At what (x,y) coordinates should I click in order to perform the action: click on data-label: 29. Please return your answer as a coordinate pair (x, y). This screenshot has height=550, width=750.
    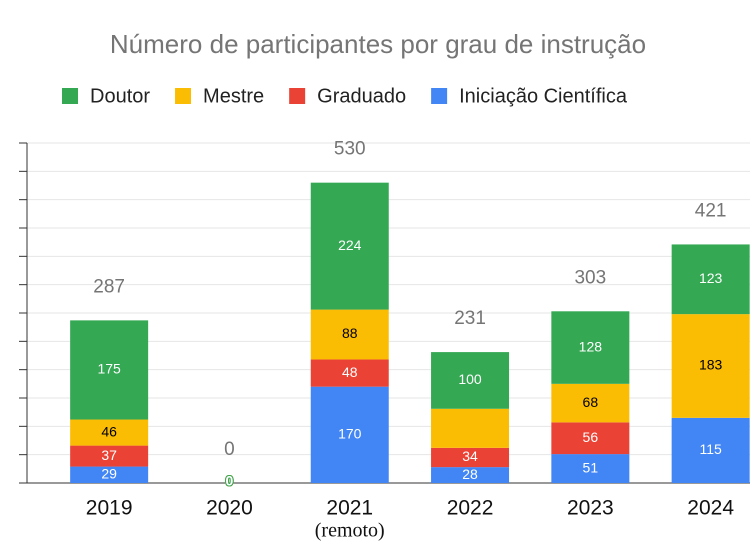
    Looking at the image, I should click on (109, 473).